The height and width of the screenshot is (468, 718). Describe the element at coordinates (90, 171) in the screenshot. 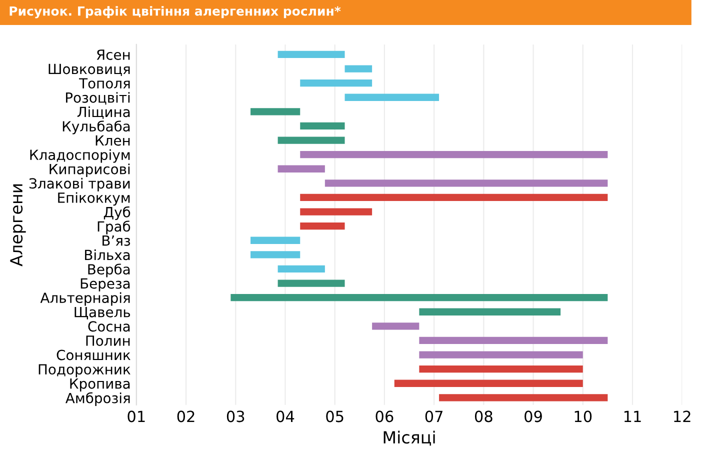

I see `y-tick-label: Кипарисові` at that location.